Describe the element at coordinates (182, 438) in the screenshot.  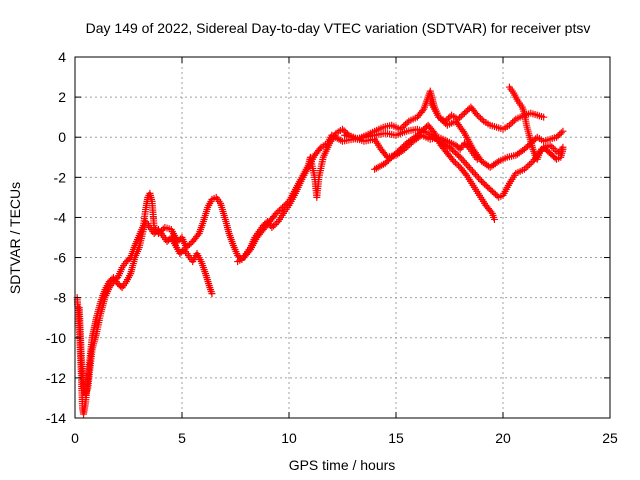
I see `x-tick-label: 5` at that location.